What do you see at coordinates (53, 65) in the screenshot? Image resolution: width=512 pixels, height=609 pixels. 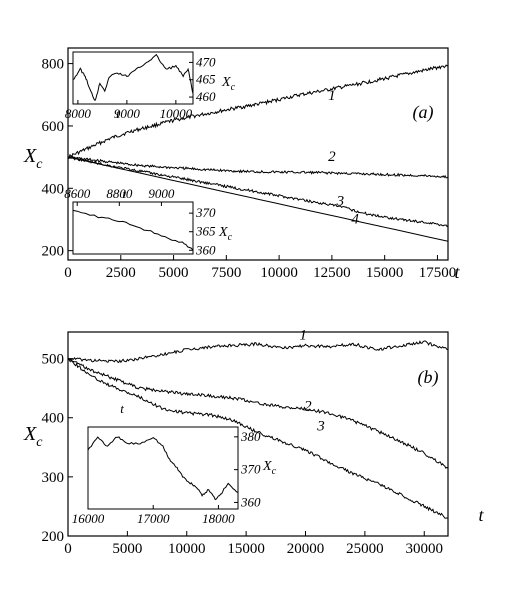 I see `y-tick-label: 800` at bounding box center [53, 65].